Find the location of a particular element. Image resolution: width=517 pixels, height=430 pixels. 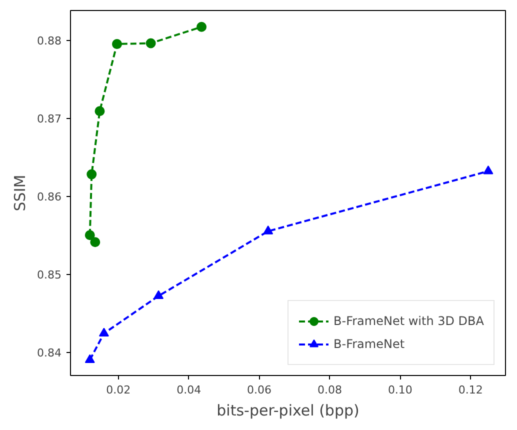

y-tick-label: 0.85 is located at coordinates (49, 275).